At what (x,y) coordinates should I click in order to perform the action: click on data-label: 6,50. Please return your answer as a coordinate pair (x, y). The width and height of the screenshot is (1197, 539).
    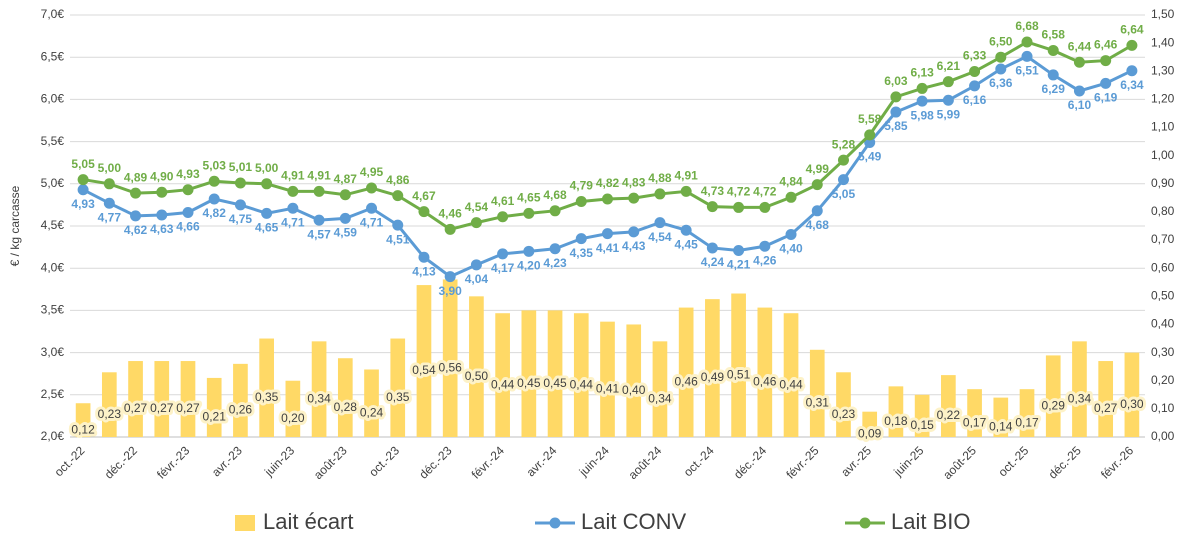
    Looking at the image, I should click on (1001, 41).